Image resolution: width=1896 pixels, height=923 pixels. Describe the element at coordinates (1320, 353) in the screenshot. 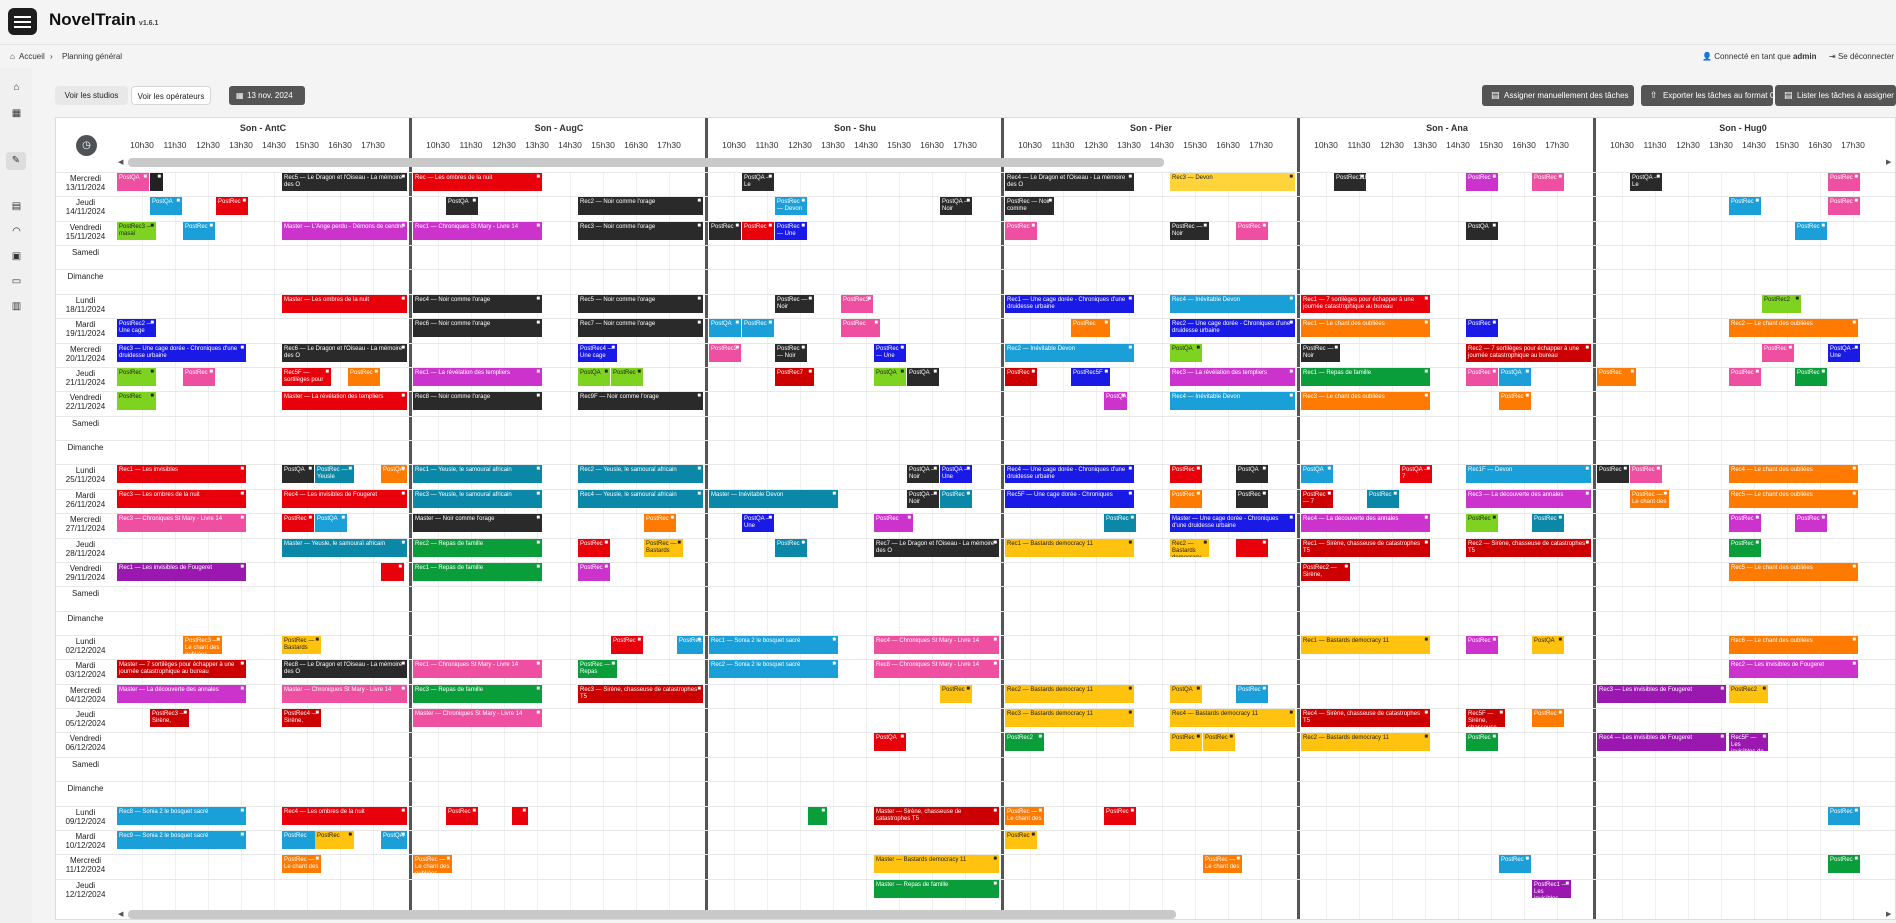

I see `task-block: PostRec — Noir ■` at that location.